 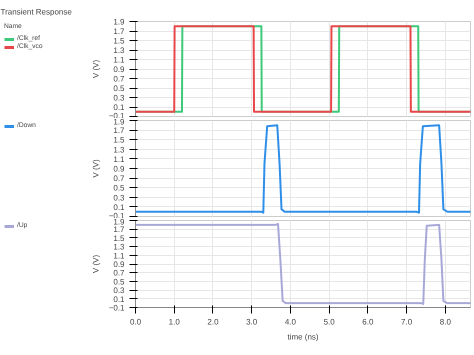 I want to click on x-tick-label: 3.0, so click(x=252, y=322).